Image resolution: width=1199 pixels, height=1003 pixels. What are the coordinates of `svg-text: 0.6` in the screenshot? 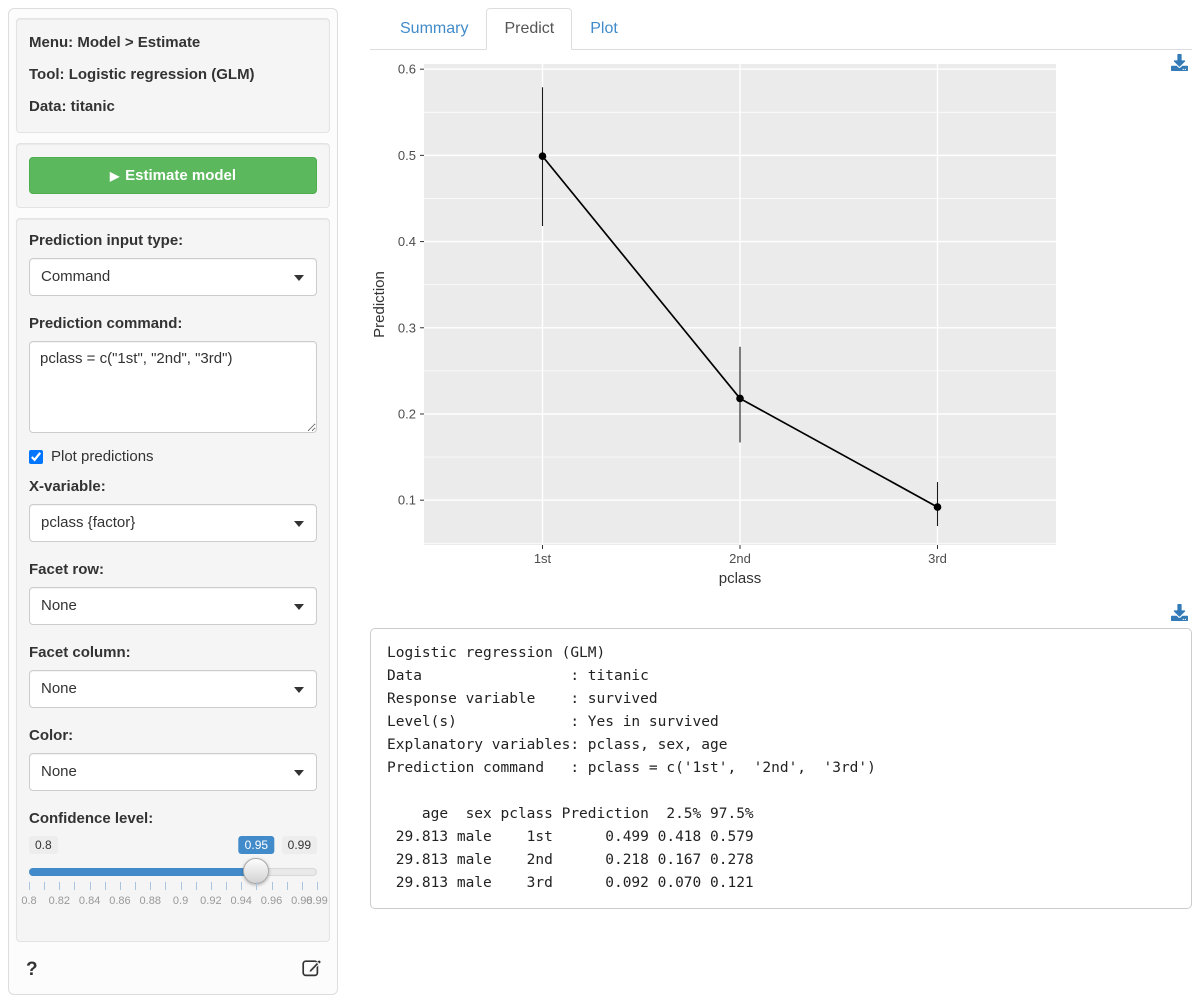 It's located at (407, 69).